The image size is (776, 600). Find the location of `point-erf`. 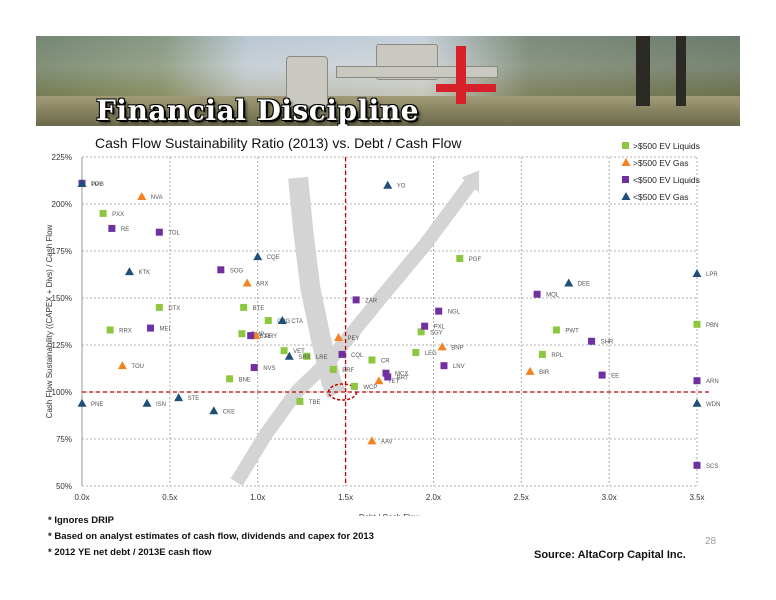

point-erf is located at coordinates (333, 369).